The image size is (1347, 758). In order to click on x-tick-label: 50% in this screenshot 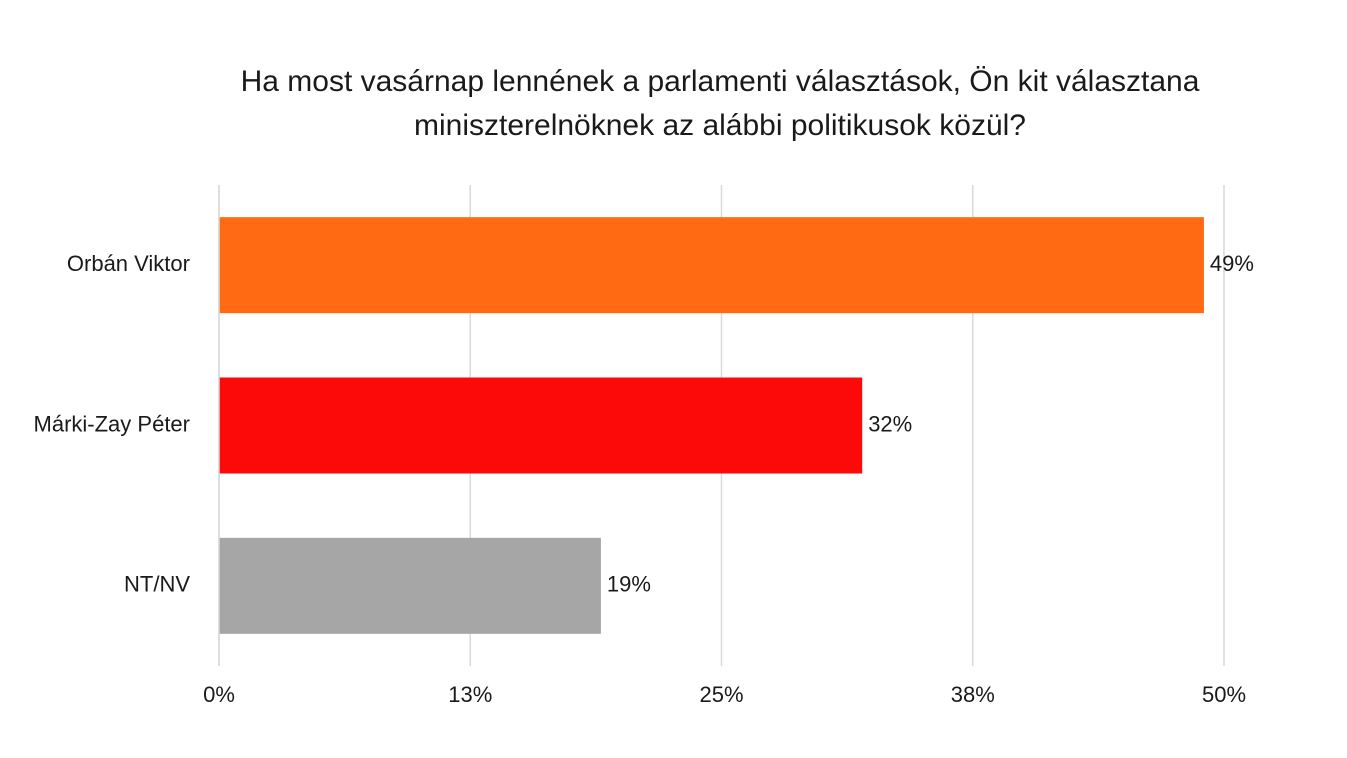, I will do `click(1224, 694)`.